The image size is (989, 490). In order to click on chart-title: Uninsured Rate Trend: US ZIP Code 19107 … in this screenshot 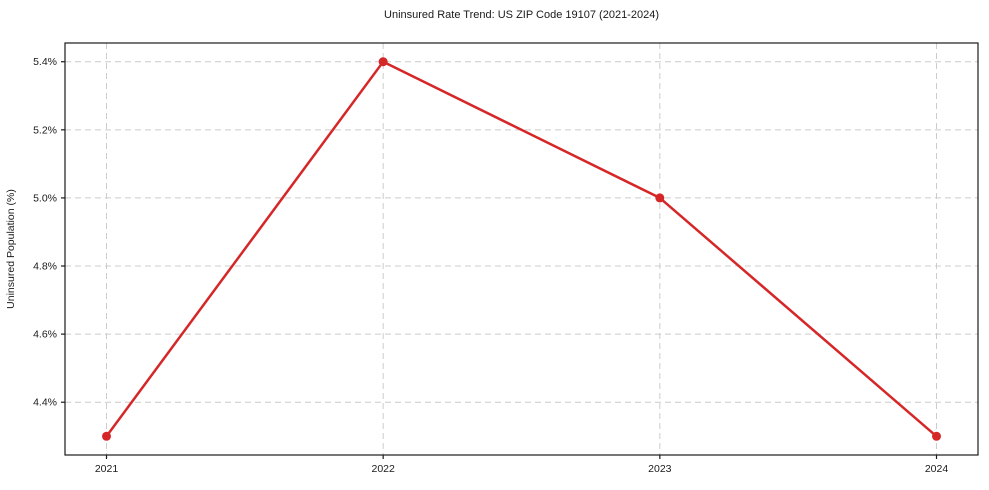, I will do `click(521, 15)`.